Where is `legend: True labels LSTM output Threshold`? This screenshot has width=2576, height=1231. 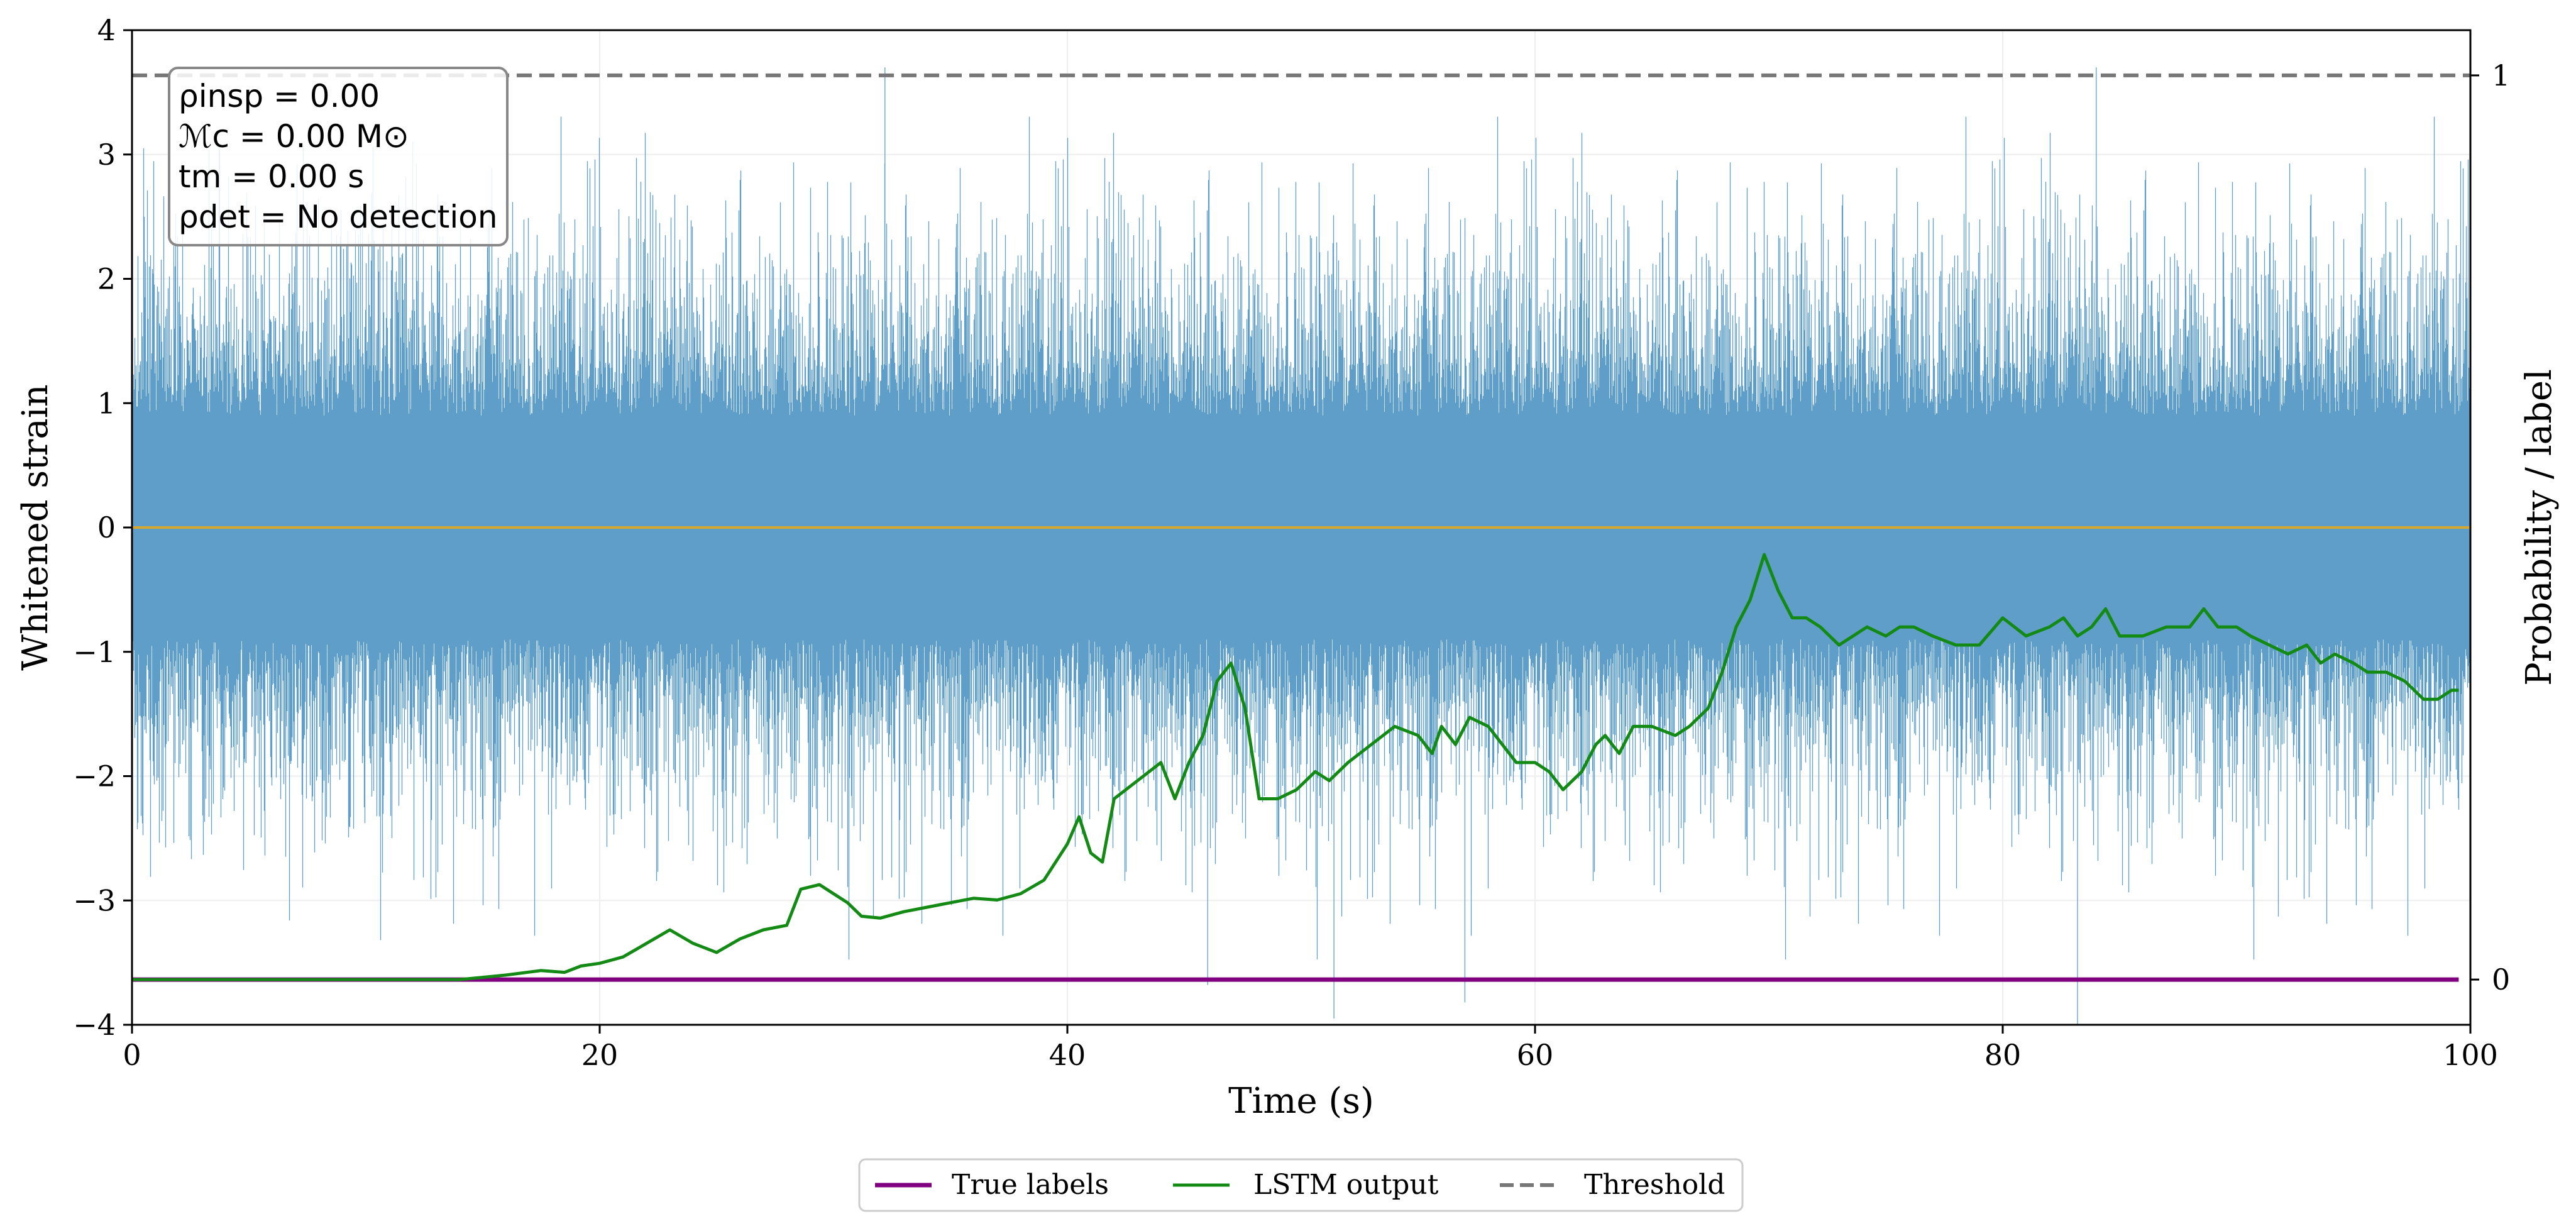
legend: True labels LSTM output Threshold is located at coordinates (1301, 1185).